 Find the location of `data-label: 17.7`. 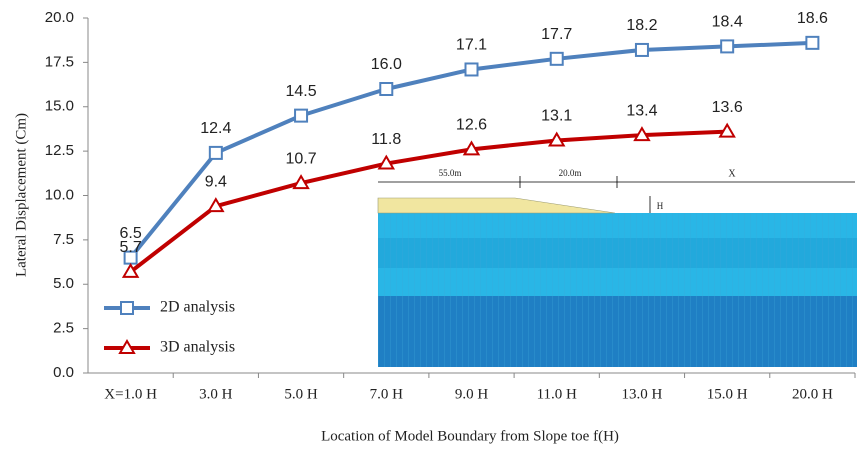

data-label: 17.7 is located at coordinates (556, 34).